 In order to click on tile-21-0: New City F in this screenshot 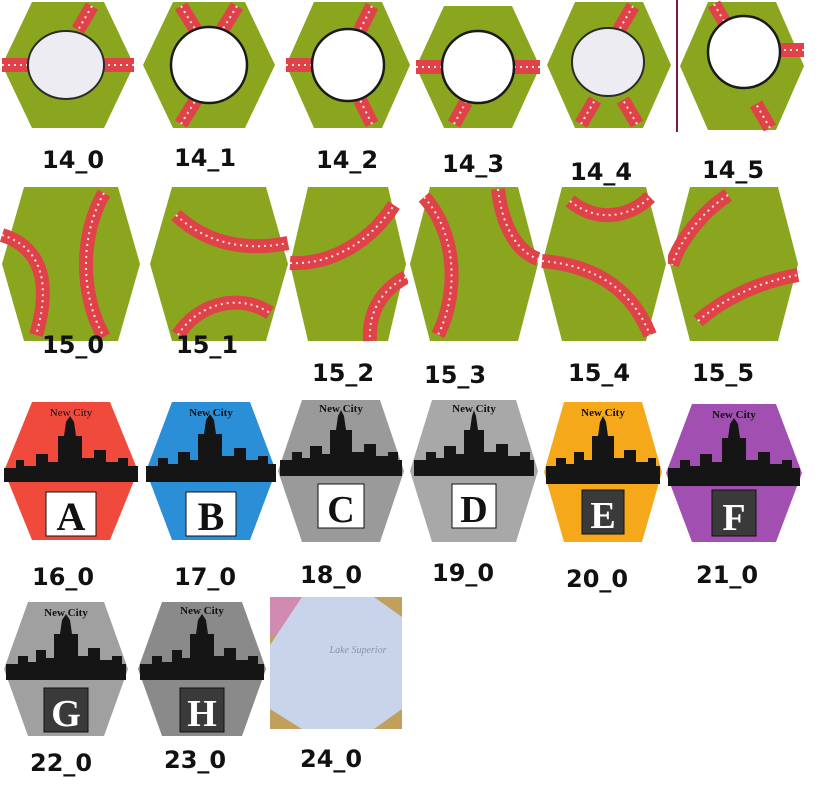, I will do `click(734, 473)`.